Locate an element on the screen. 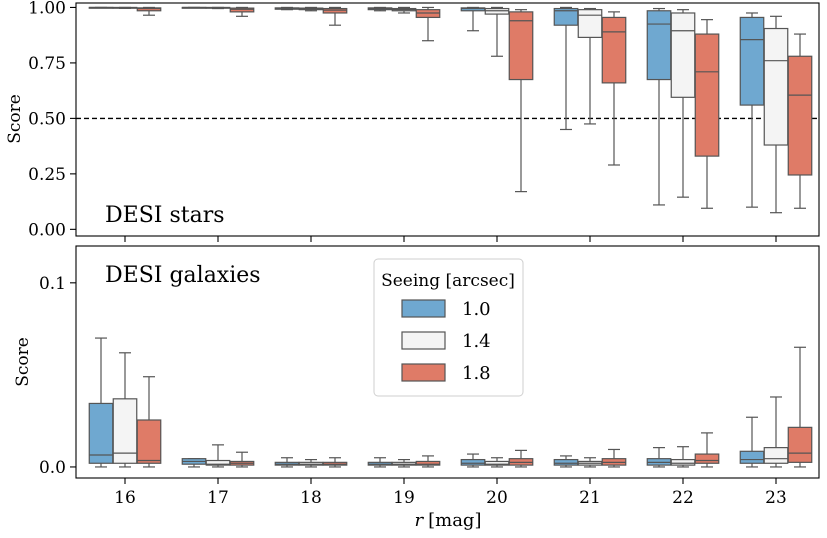 This screenshot has height=538, width=827. legend-frame is located at coordinates (448, 327).